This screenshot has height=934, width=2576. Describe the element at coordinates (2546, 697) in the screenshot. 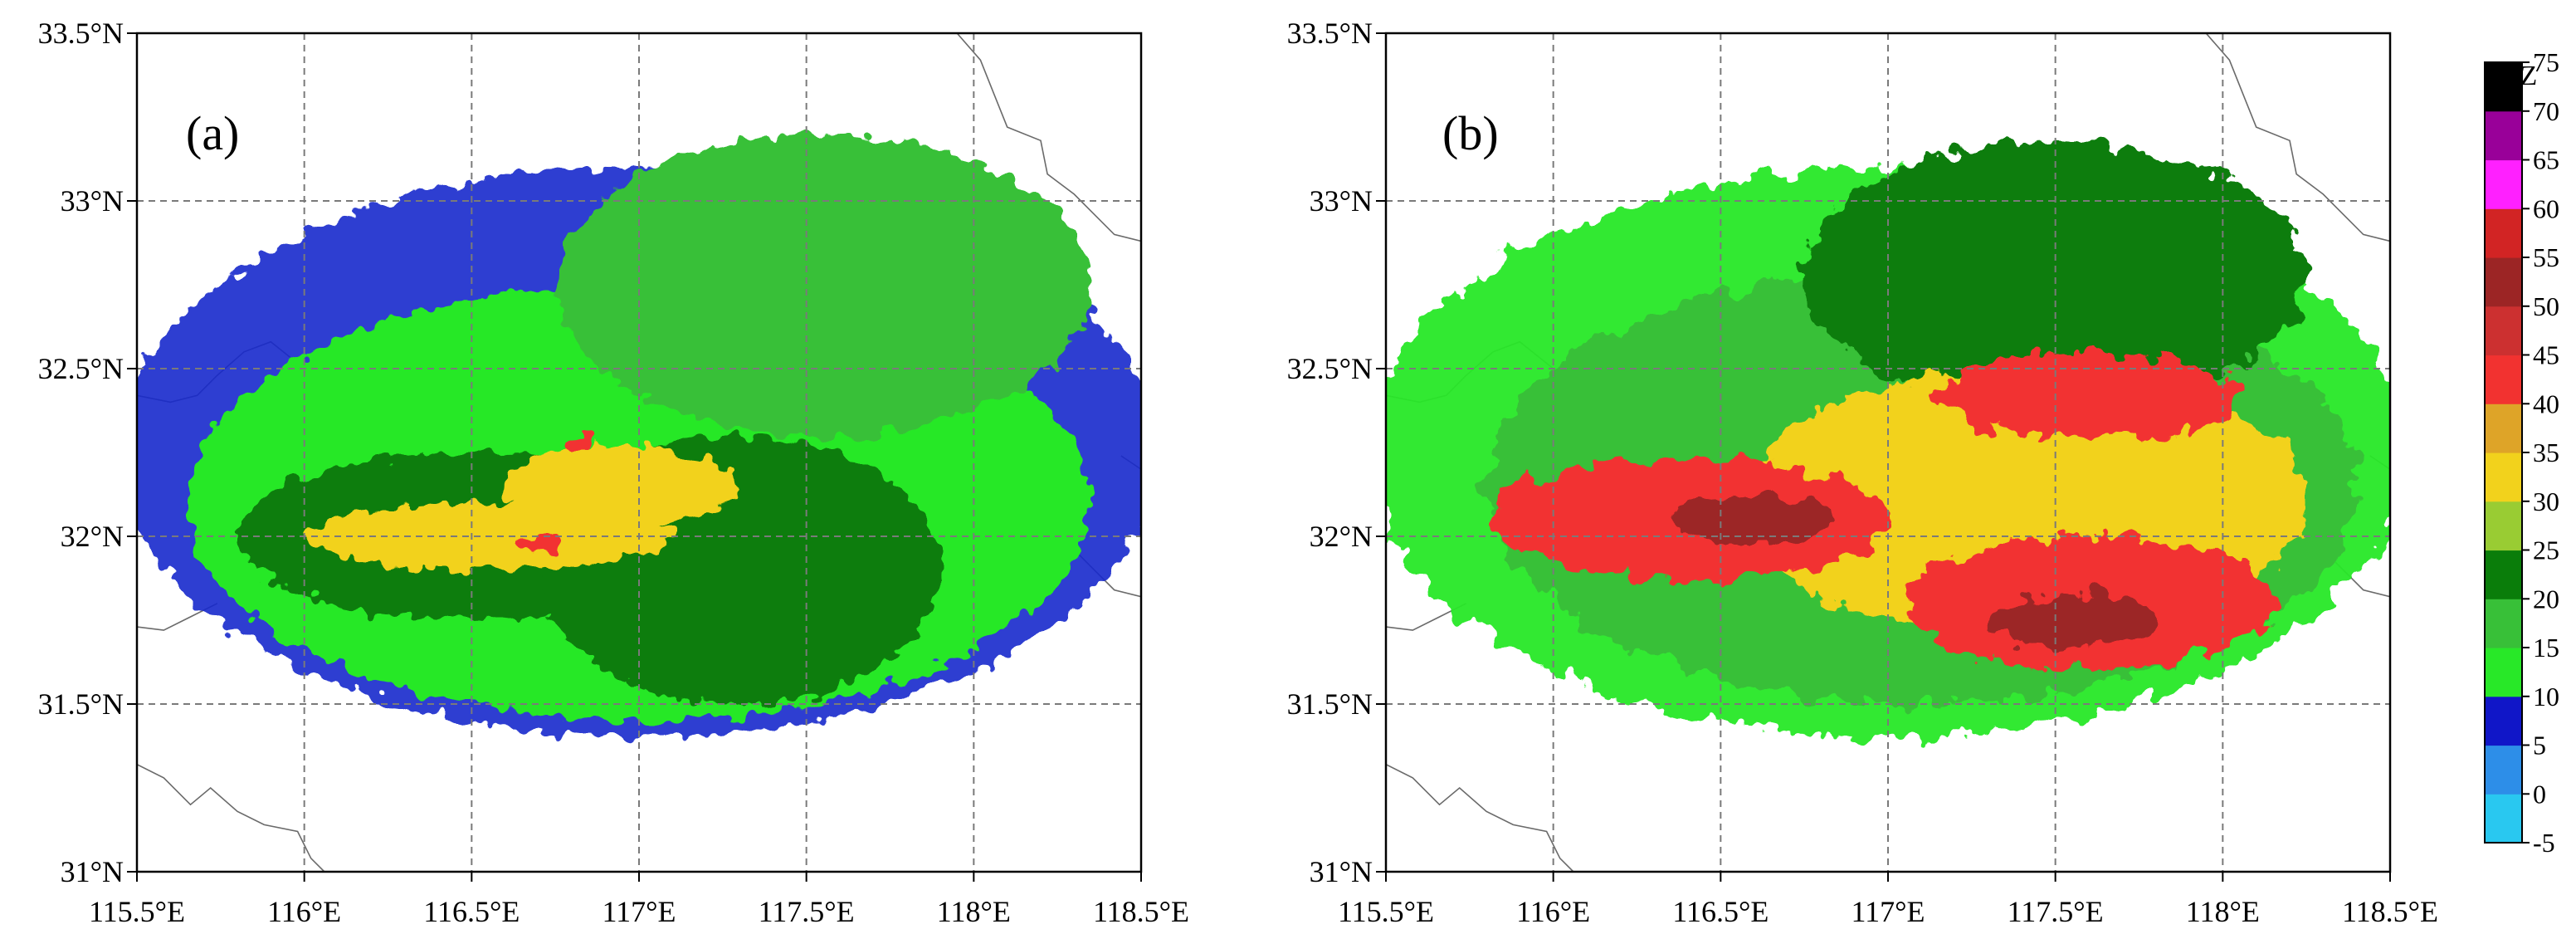

I see `colorbar-label: 10` at that location.